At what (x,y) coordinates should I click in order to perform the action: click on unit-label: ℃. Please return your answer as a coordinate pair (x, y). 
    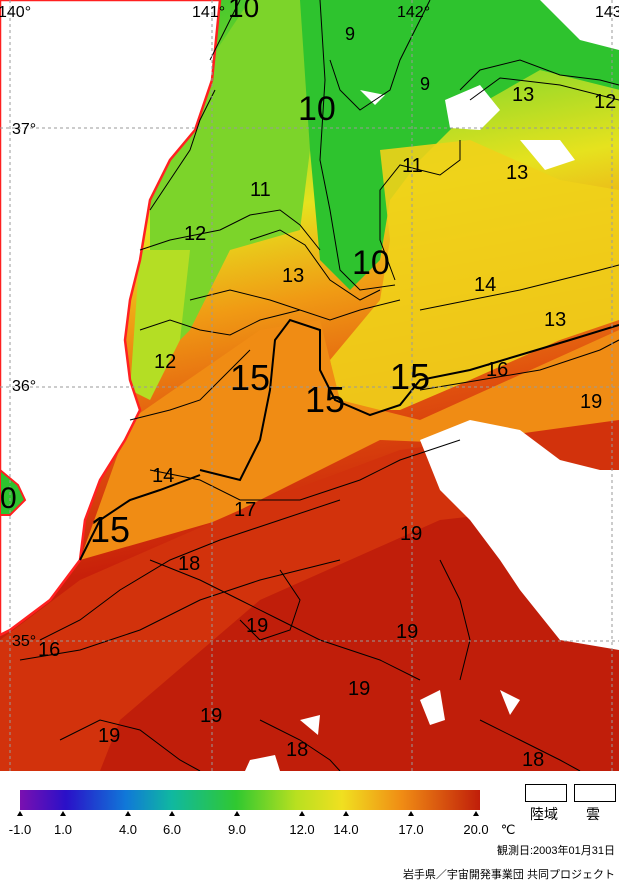
    Looking at the image, I should click on (508, 829).